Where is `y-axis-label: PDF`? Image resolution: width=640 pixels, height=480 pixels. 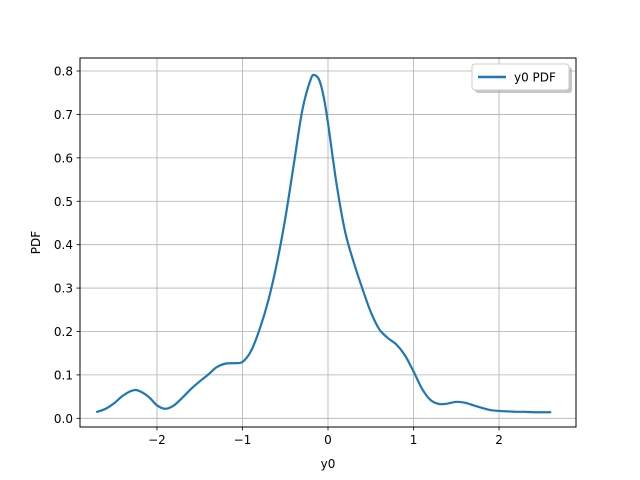 y-axis-label: PDF is located at coordinates (36, 242).